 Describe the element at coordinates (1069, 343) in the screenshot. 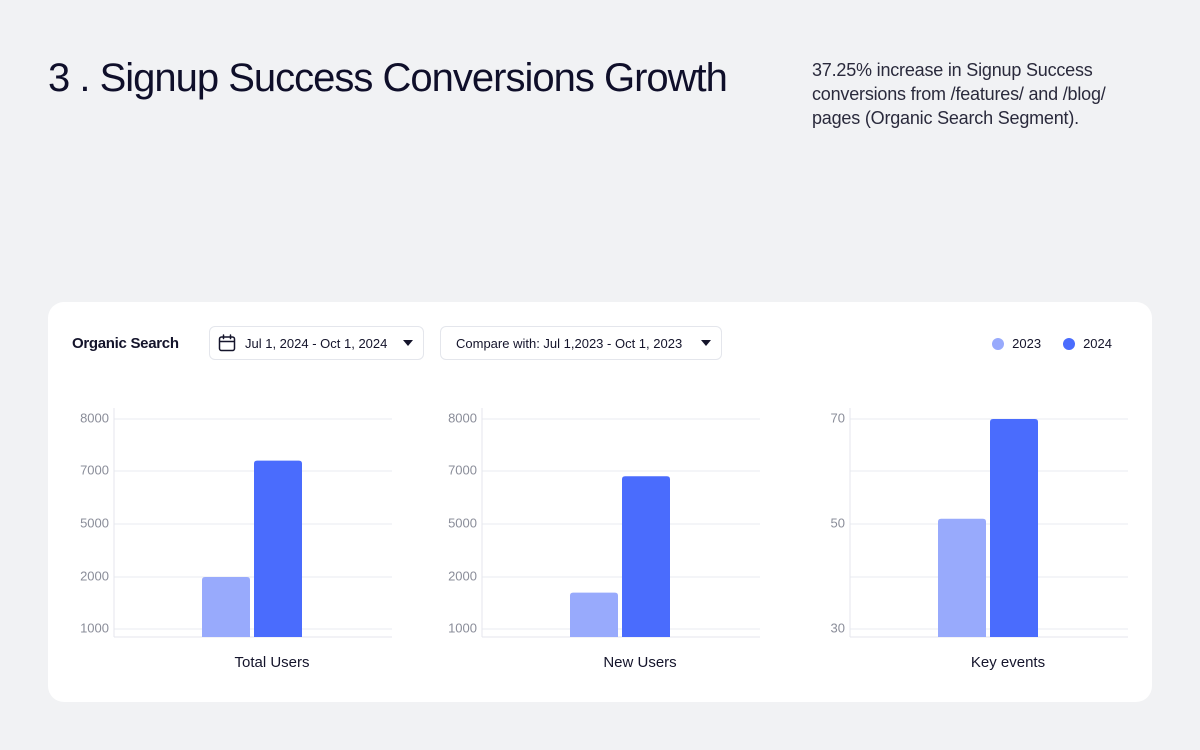

I see `legend-swatch-2024` at that location.